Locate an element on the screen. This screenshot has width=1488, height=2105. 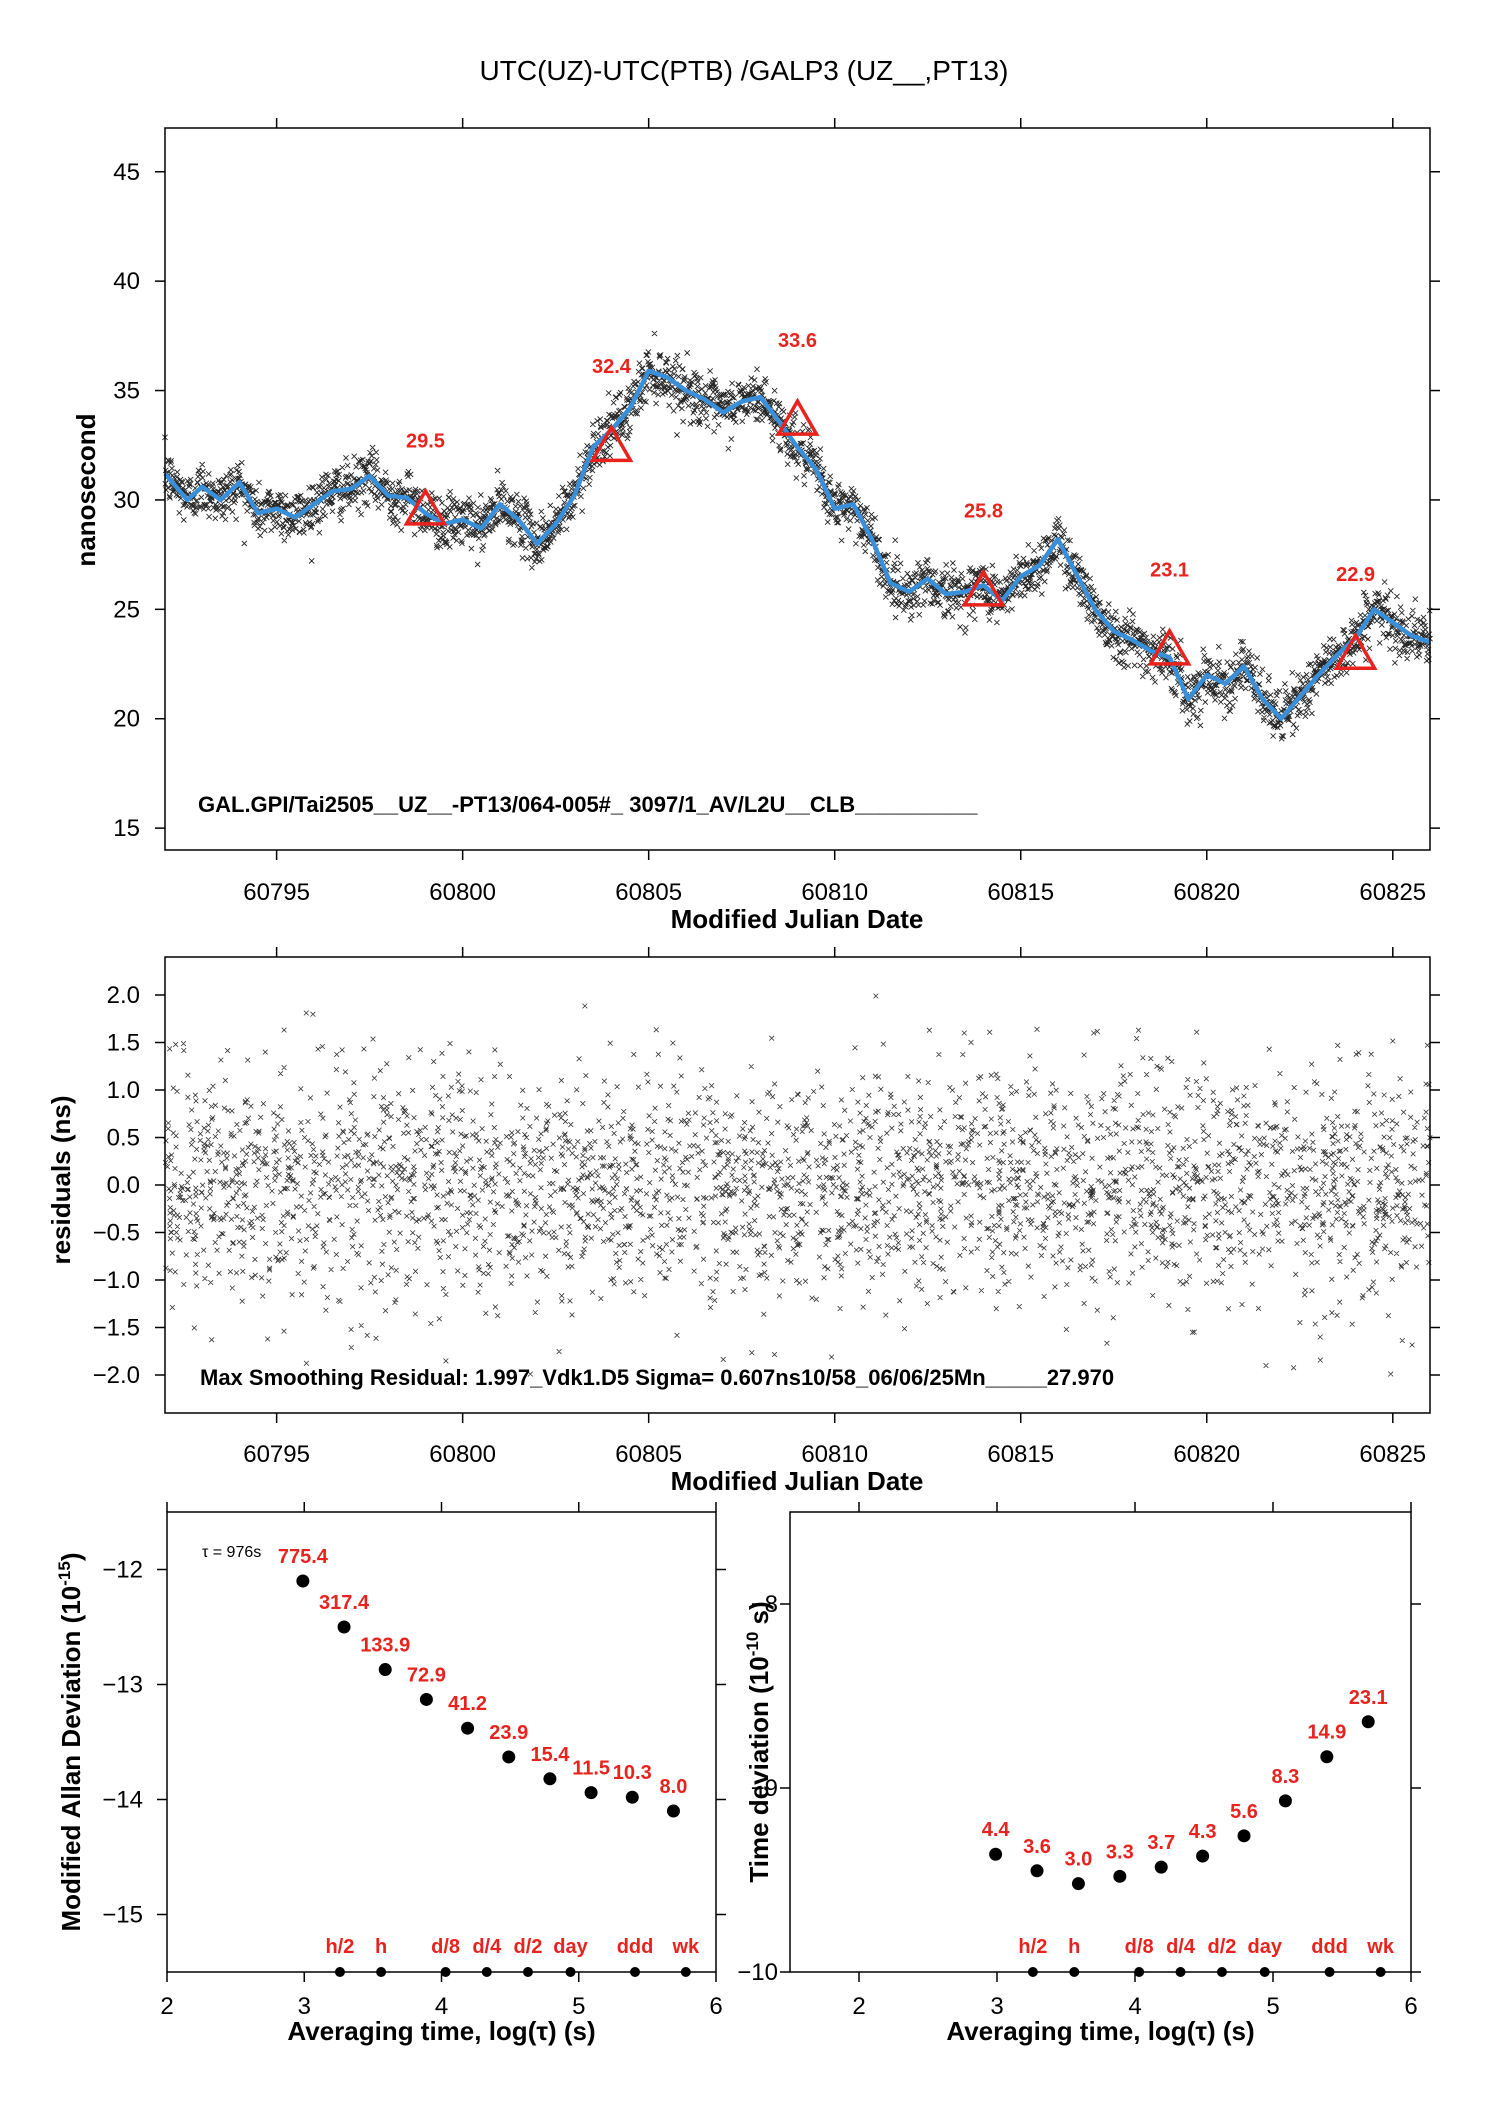
y-tick-label: 1.5 is located at coordinates (123, 1043).